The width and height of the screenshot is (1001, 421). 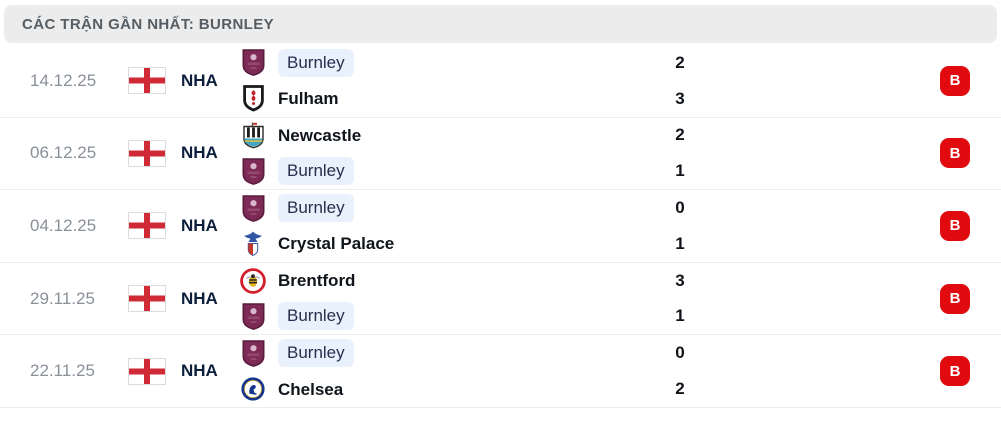 What do you see at coordinates (148, 24) in the screenshot?
I see `widget-title: CÁC TRẬN GẦN NHẤT: BURNLEY` at bounding box center [148, 24].